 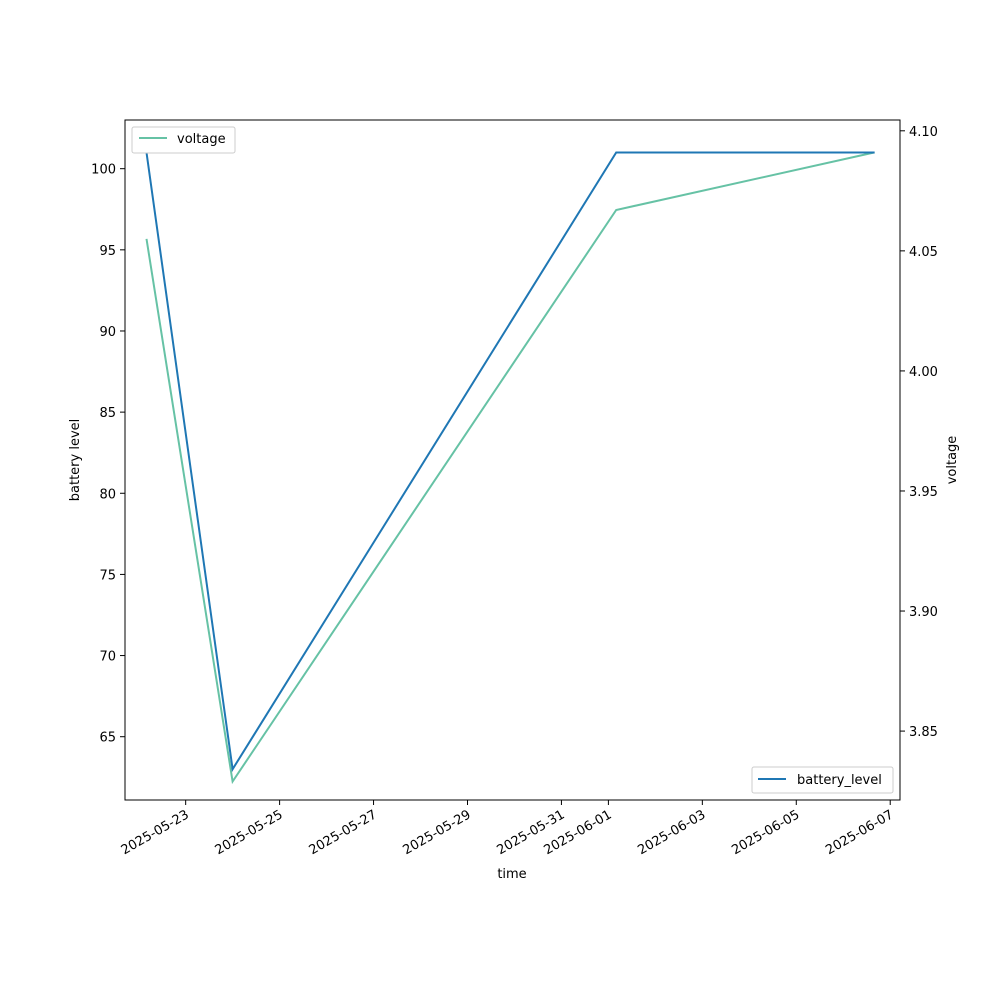 I want to click on x-tick-label: 2025-06-03, so click(x=671, y=832).